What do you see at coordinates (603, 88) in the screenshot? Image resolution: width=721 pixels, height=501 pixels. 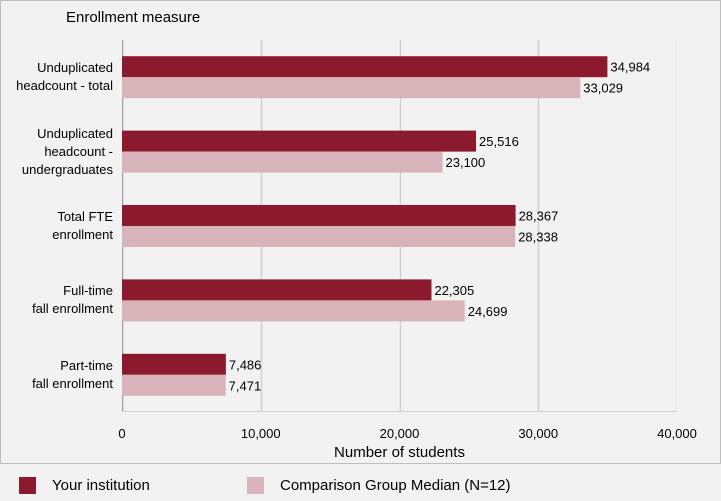 I see `data-label: 33,029` at bounding box center [603, 88].